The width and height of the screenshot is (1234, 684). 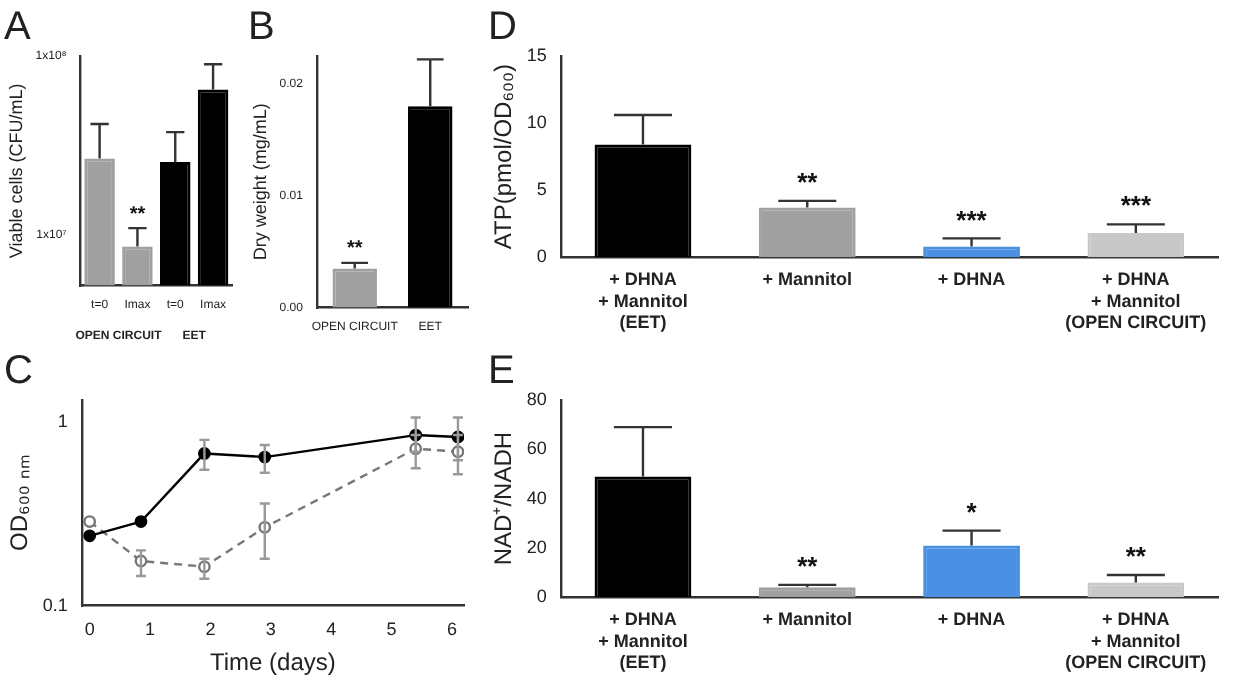 What do you see at coordinates (150, 629) in the screenshot?
I see `x-tick-label: 1` at bounding box center [150, 629].